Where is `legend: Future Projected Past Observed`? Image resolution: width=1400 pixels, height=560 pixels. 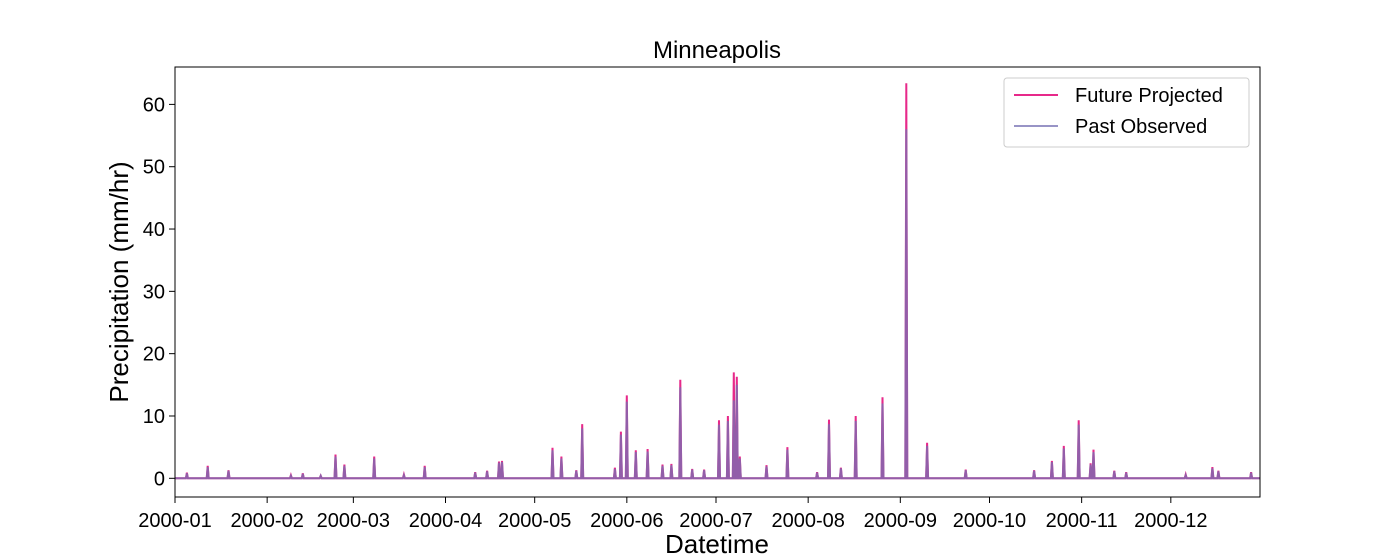
legend: Future Projected Past Observed is located at coordinates (1126, 112).